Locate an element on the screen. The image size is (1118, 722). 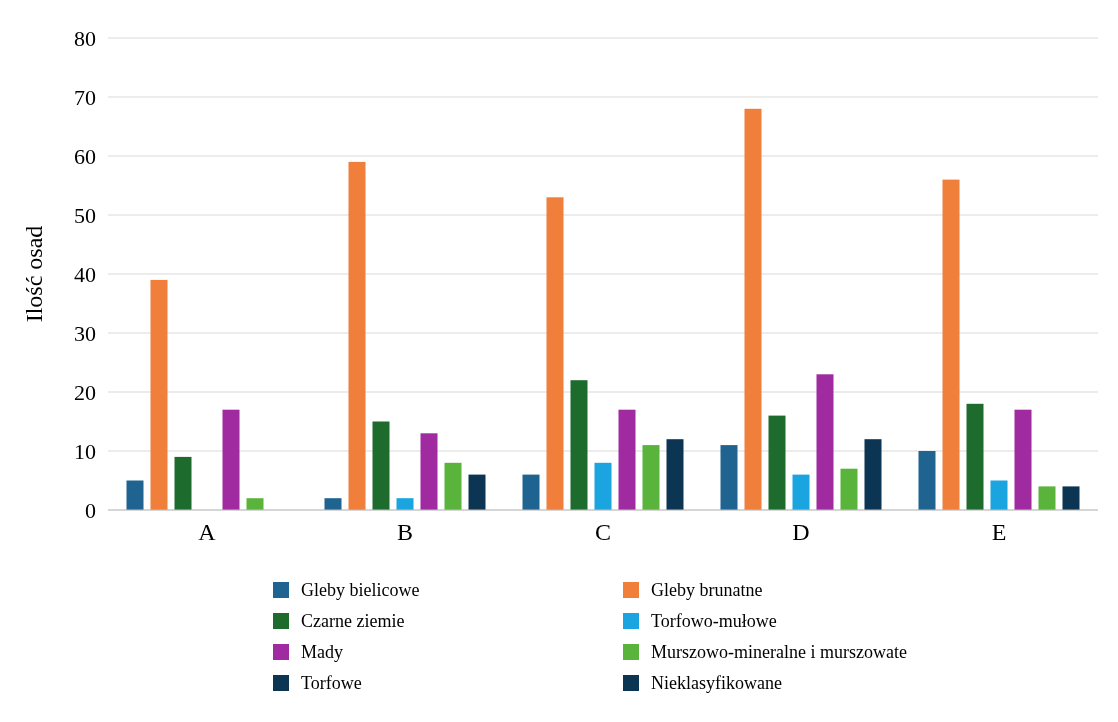
legend-label: Murszowo-mineralne i murszowate is located at coordinates (779, 652).